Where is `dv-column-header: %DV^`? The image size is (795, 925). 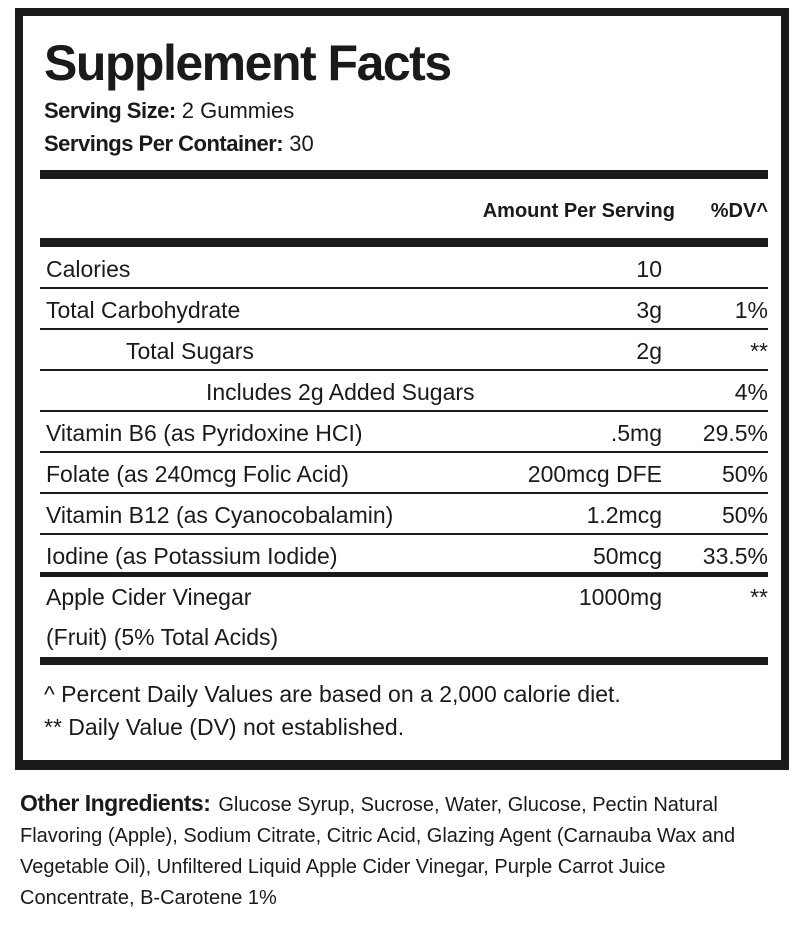
dv-column-header: %DV^ is located at coordinates (739, 211).